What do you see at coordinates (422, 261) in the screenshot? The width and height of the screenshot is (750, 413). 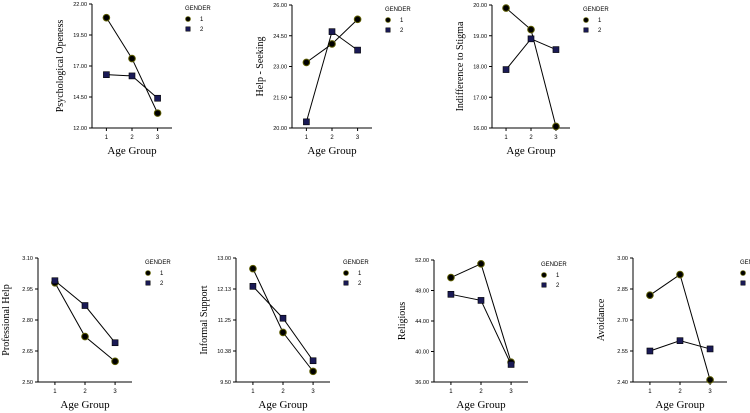 I see `y-tick-label: 52.00` at bounding box center [422, 261].